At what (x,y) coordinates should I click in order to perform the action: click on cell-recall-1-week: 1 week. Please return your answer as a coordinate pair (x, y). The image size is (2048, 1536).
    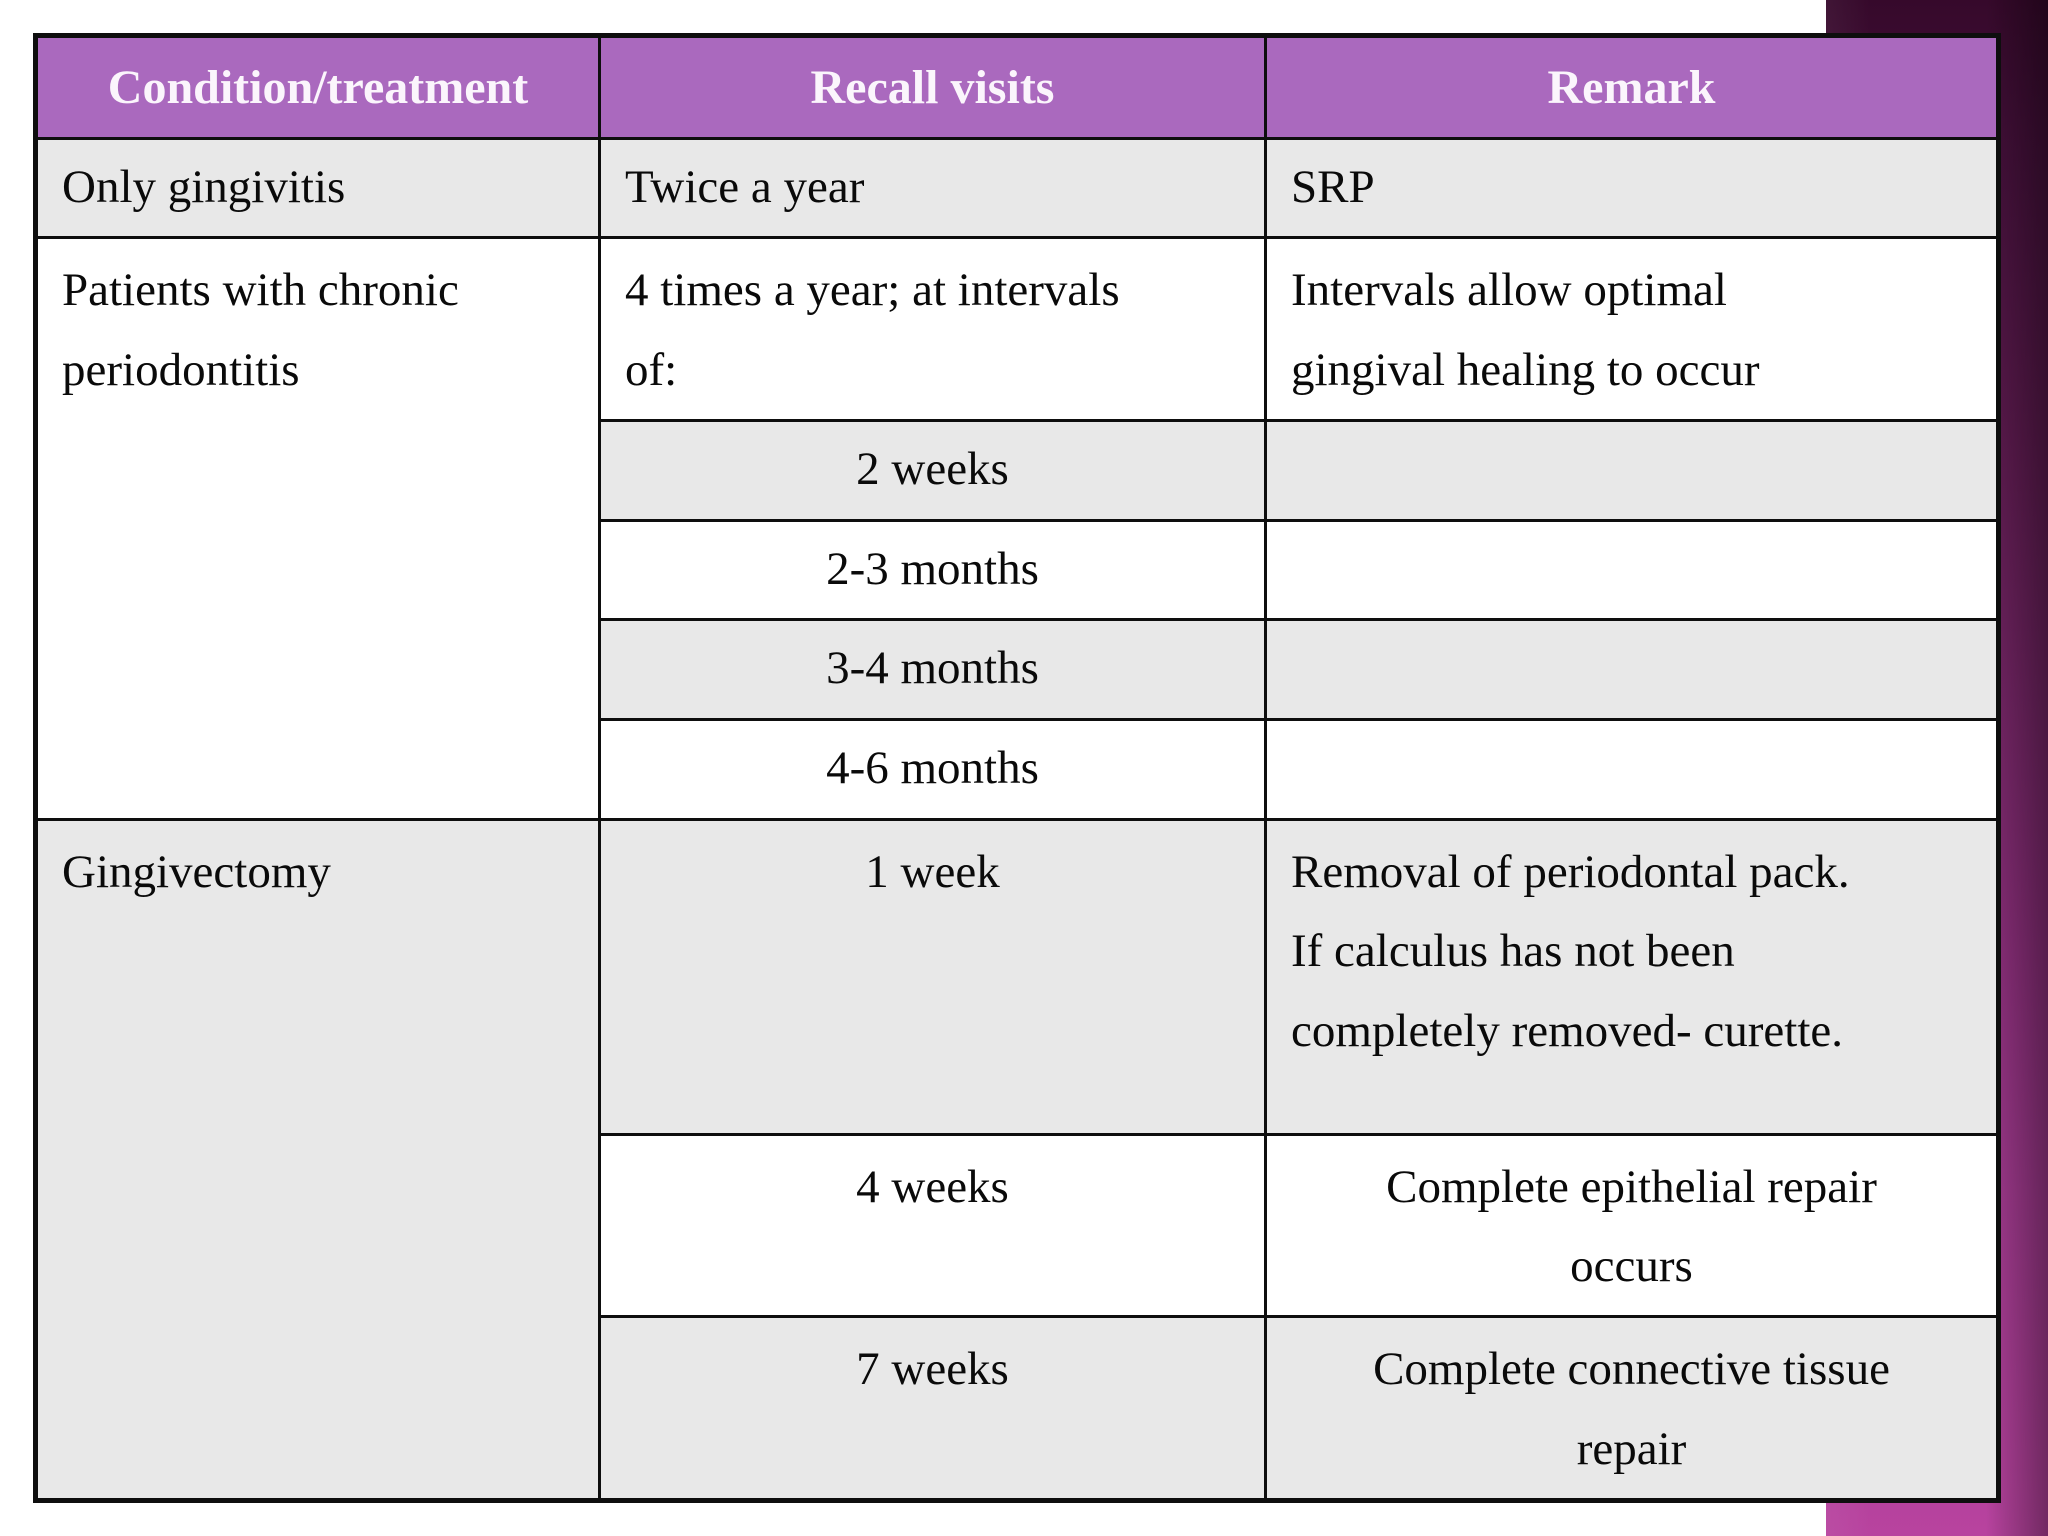
    Looking at the image, I should click on (932, 976).